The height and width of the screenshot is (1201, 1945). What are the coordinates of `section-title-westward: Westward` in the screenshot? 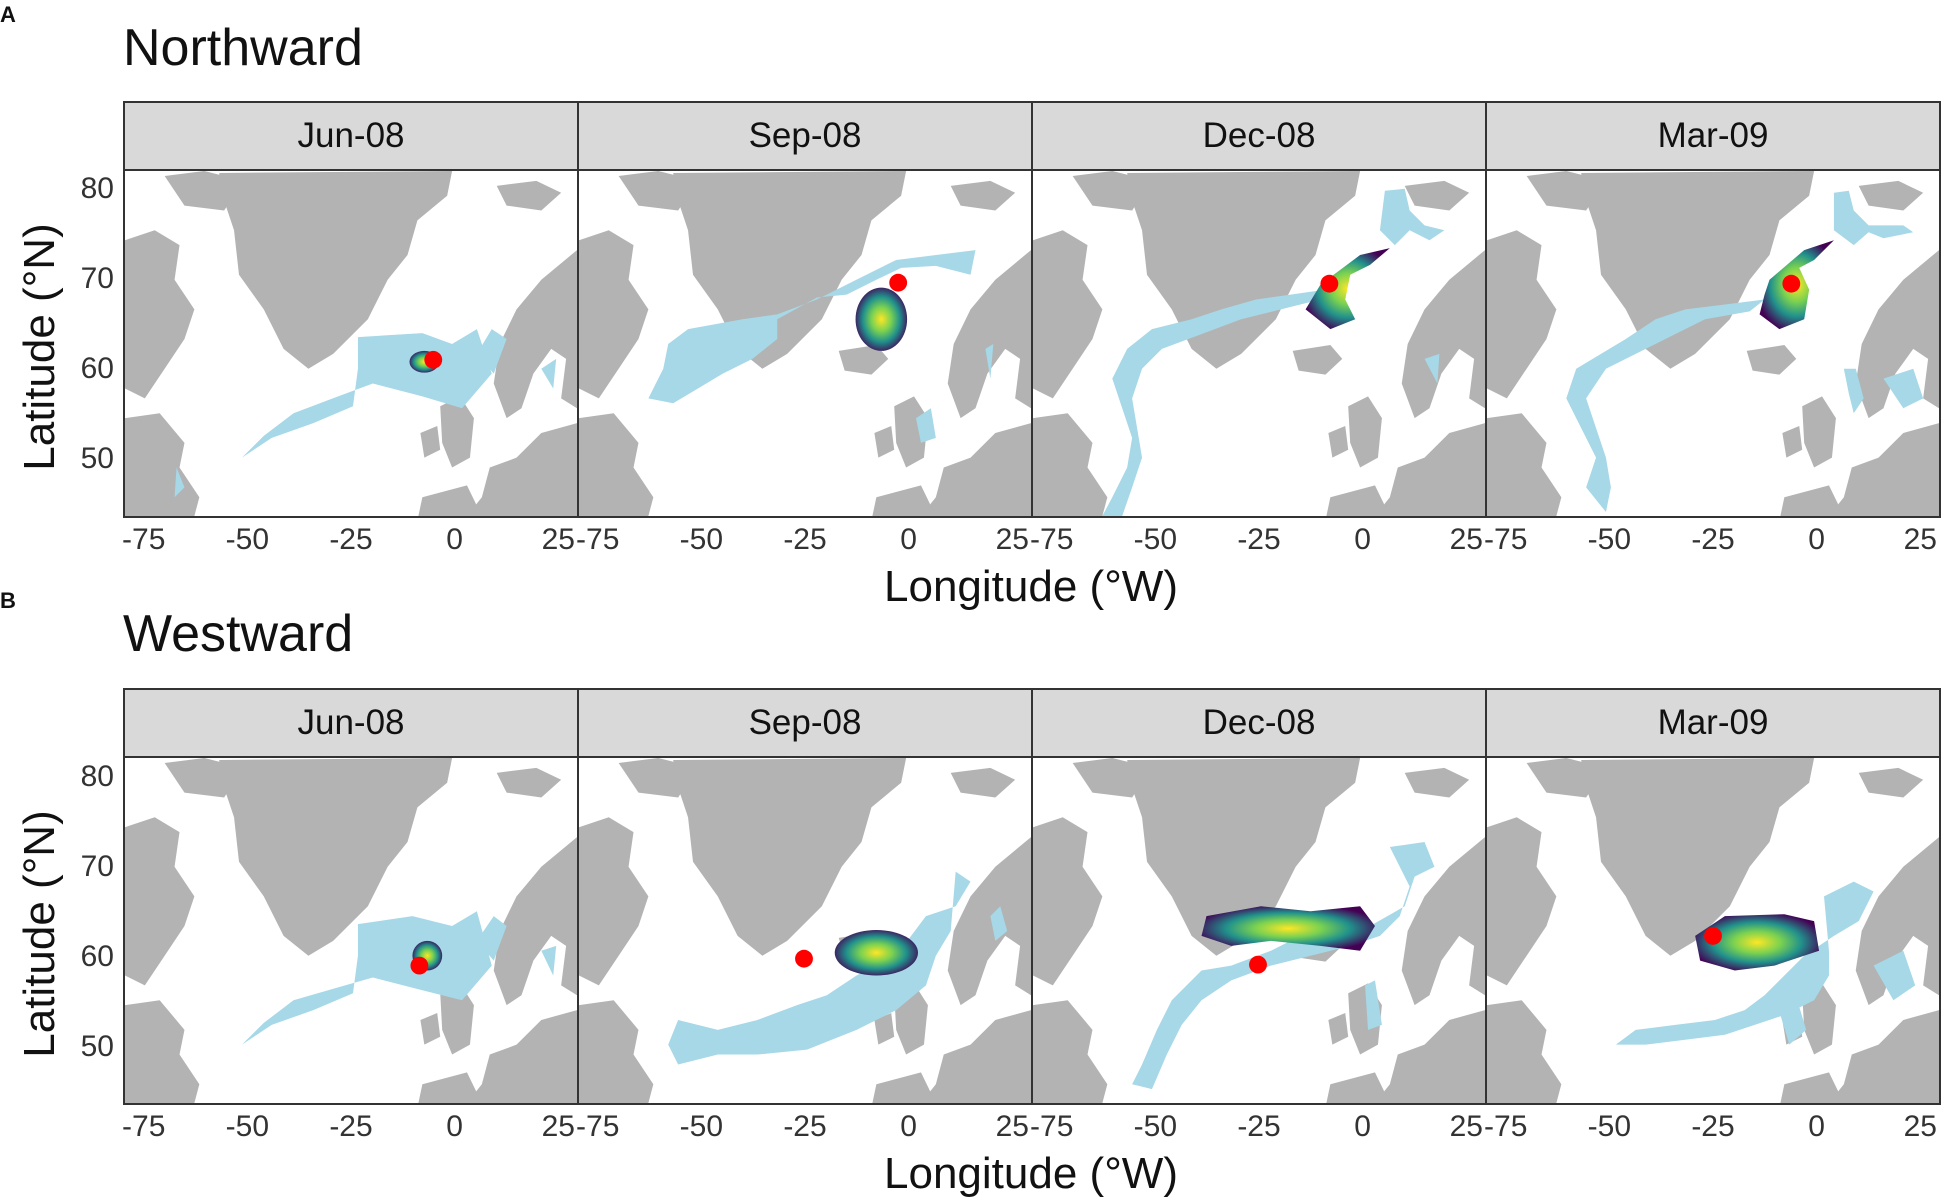 It's located at (238, 634).